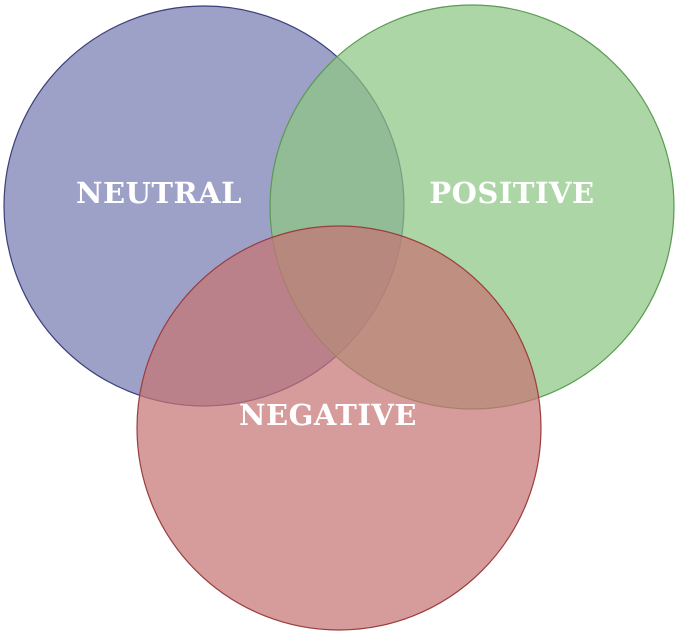 This screenshot has width=683, height=635. Describe the element at coordinates (328, 415) in the screenshot. I see `negative-label: NEGATIVE` at that location.